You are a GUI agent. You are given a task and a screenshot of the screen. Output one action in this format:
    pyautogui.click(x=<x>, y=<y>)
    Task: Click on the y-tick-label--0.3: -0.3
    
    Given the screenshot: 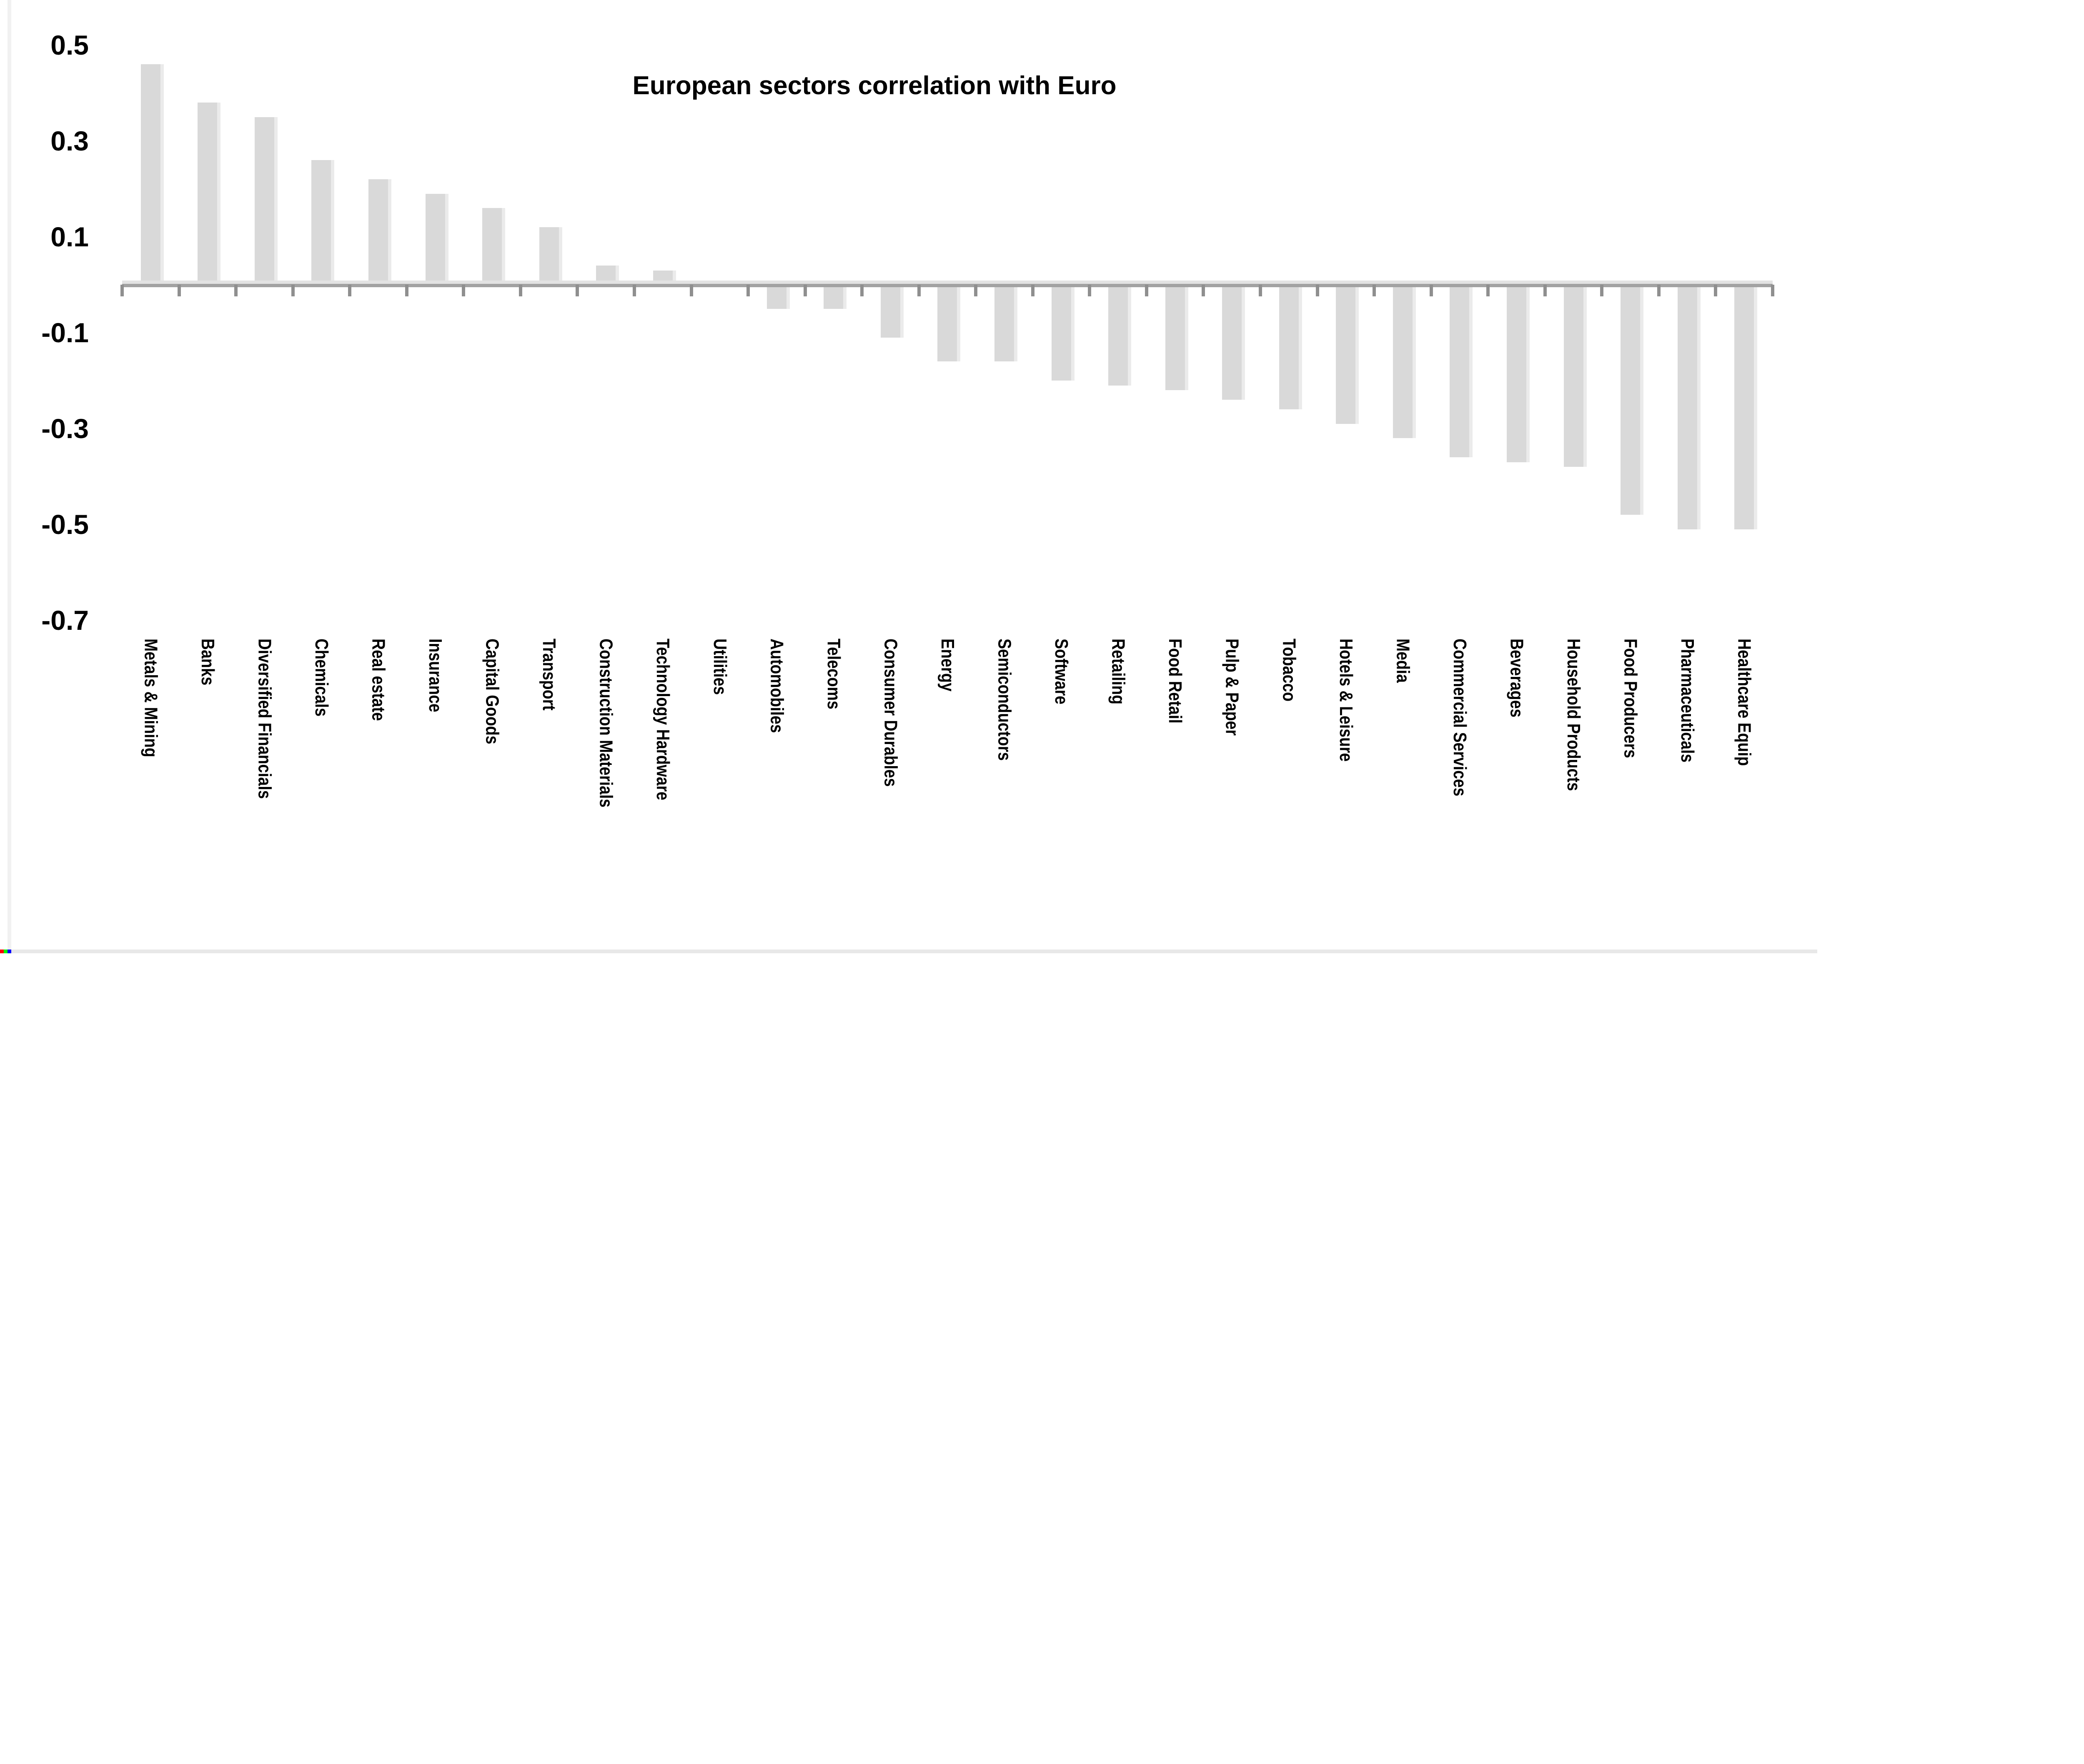 What is the action you would take?
    pyautogui.click(x=65, y=428)
    